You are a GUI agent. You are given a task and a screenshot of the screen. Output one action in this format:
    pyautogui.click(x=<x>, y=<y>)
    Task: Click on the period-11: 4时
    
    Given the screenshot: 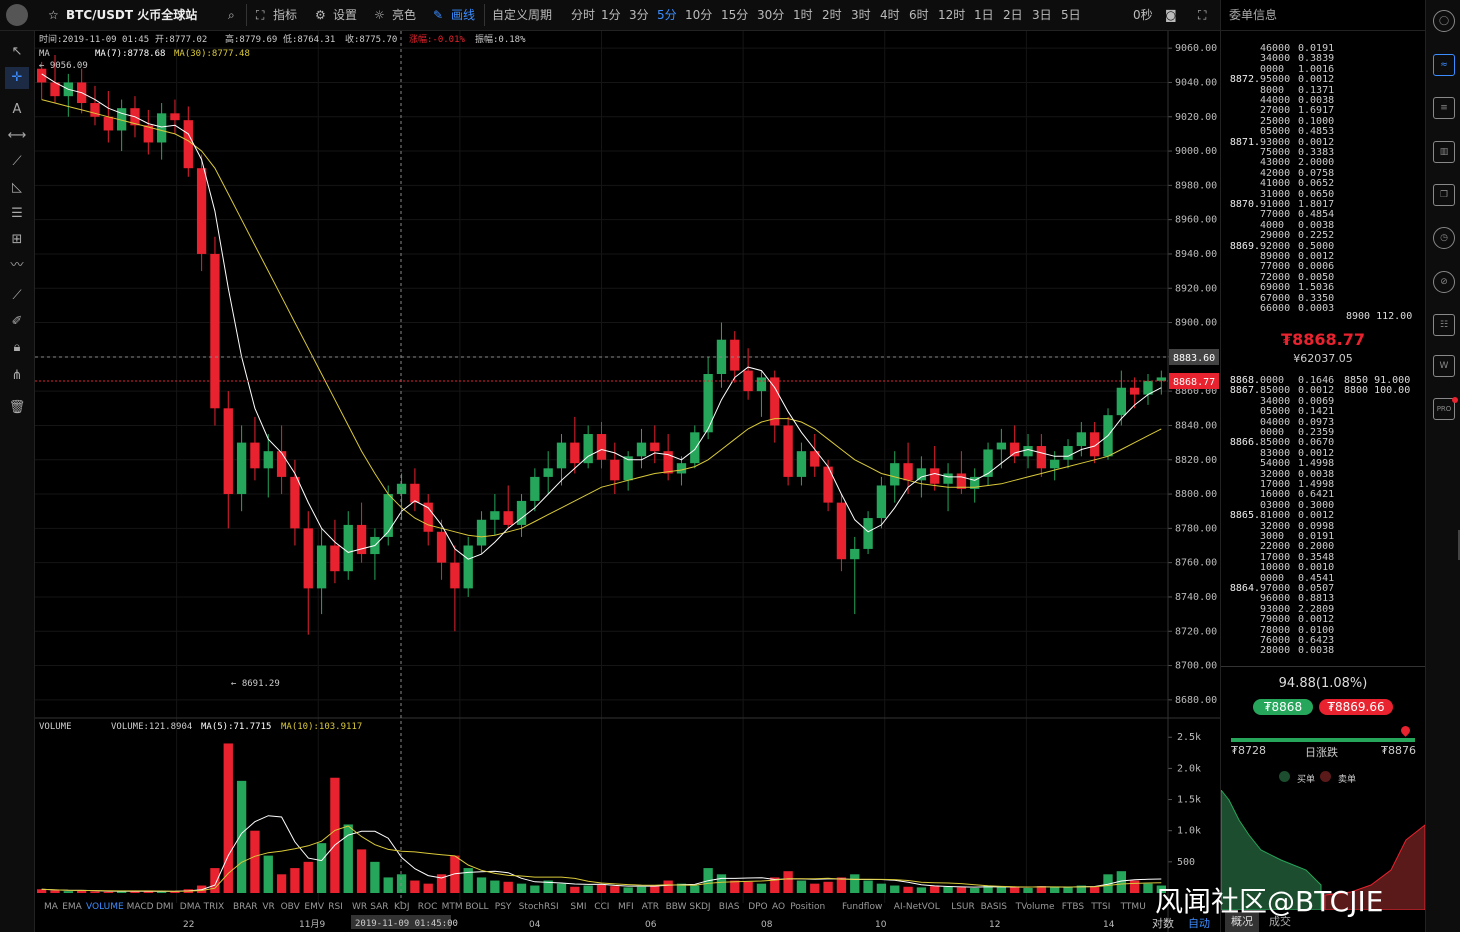 What is the action you would take?
    pyautogui.click(x=890, y=15)
    